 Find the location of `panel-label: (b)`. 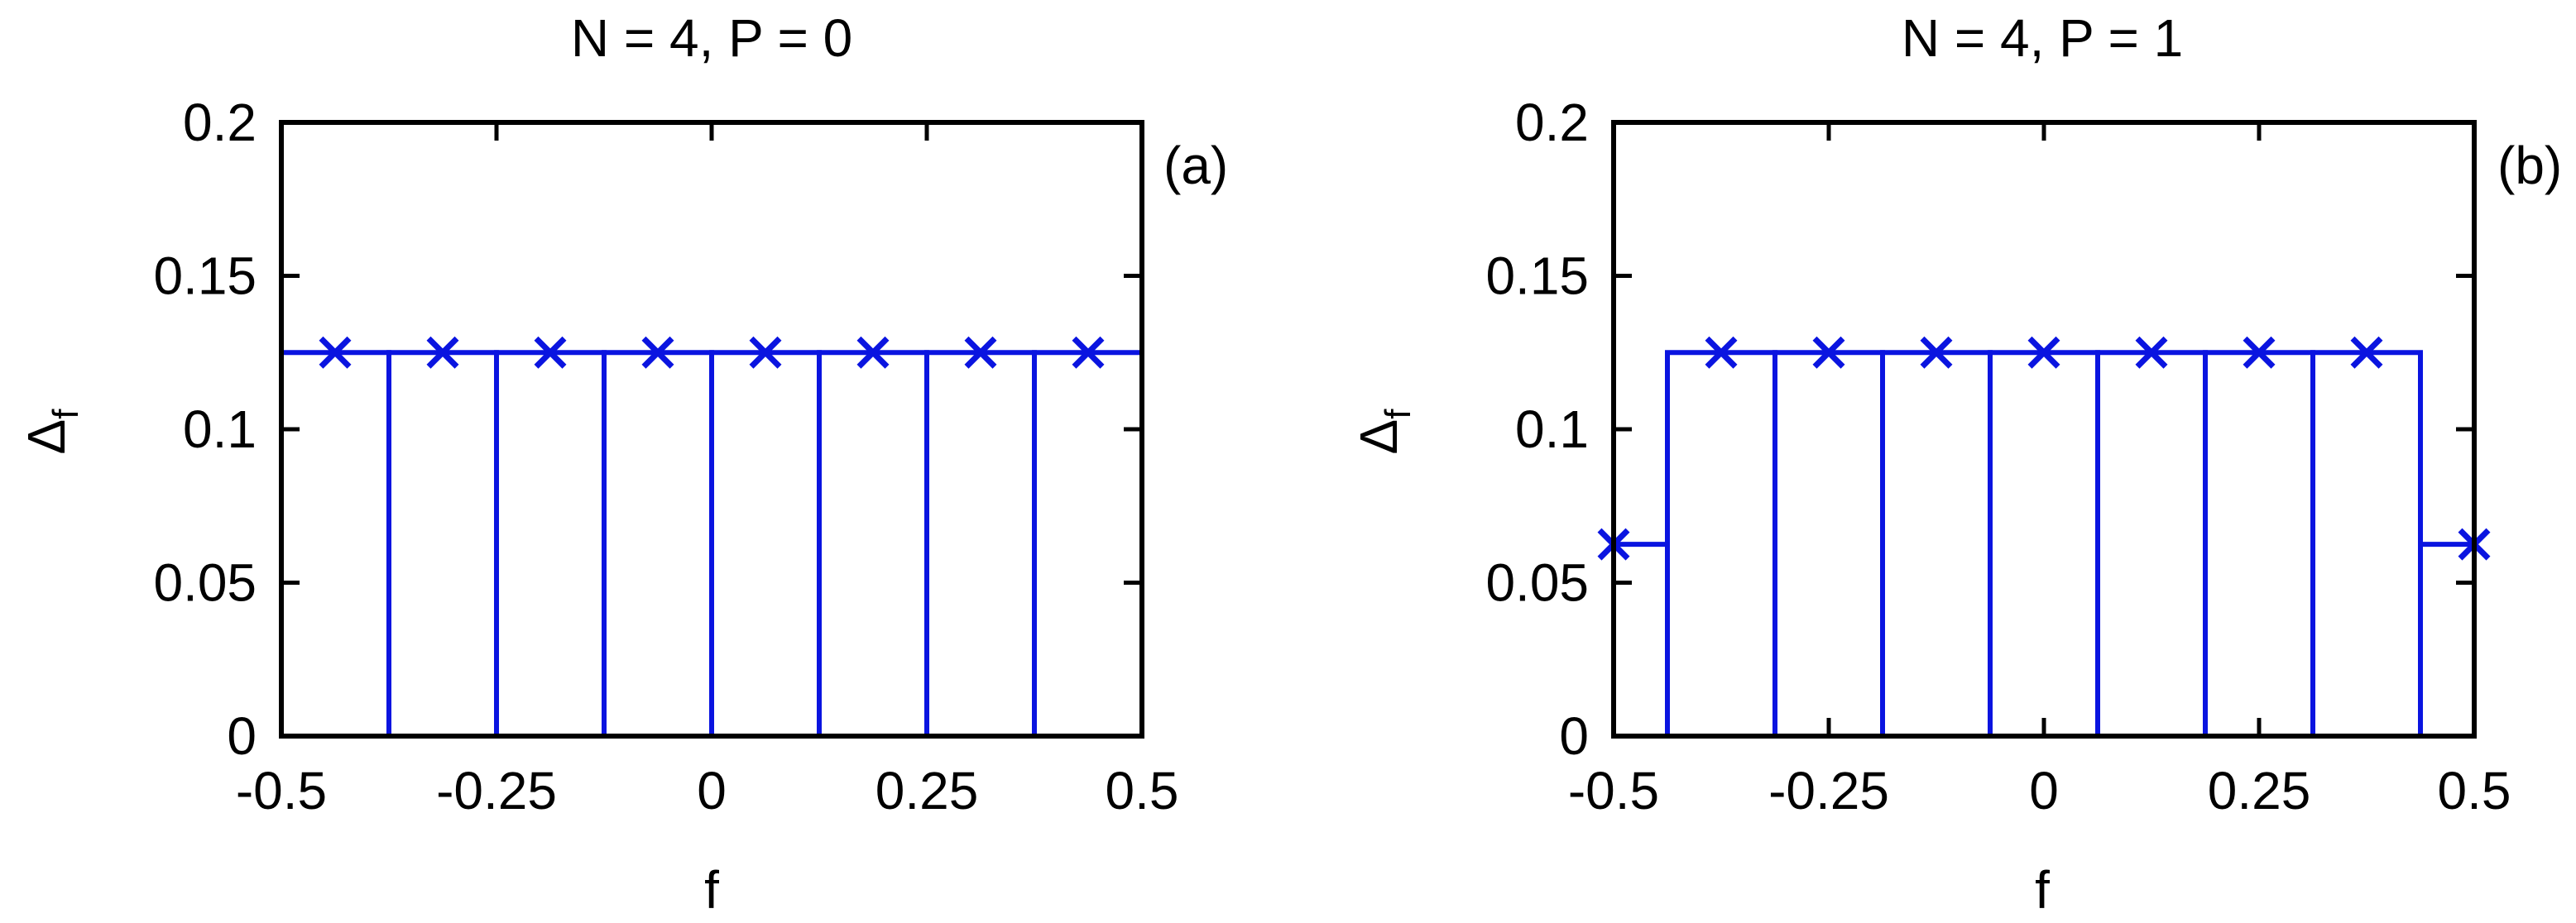

panel-label: (b) is located at coordinates (2530, 165).